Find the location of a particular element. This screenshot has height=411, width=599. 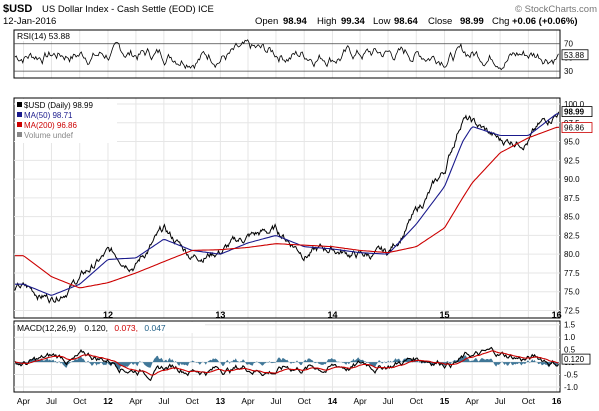

x-tick-label: 14 is located at coordinates (333, 401).